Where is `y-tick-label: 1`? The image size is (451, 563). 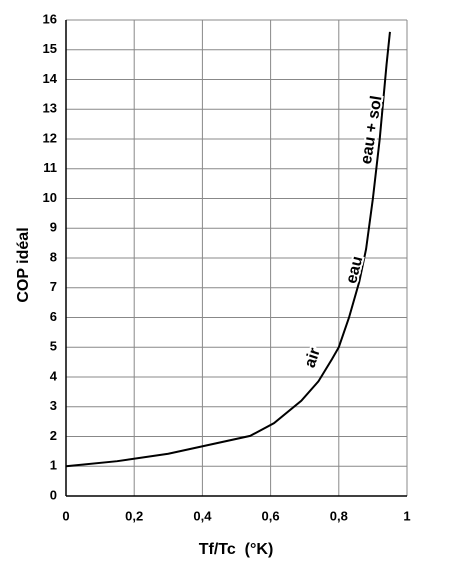
y-tick-label: 1 is located at coordinates (53, 465).